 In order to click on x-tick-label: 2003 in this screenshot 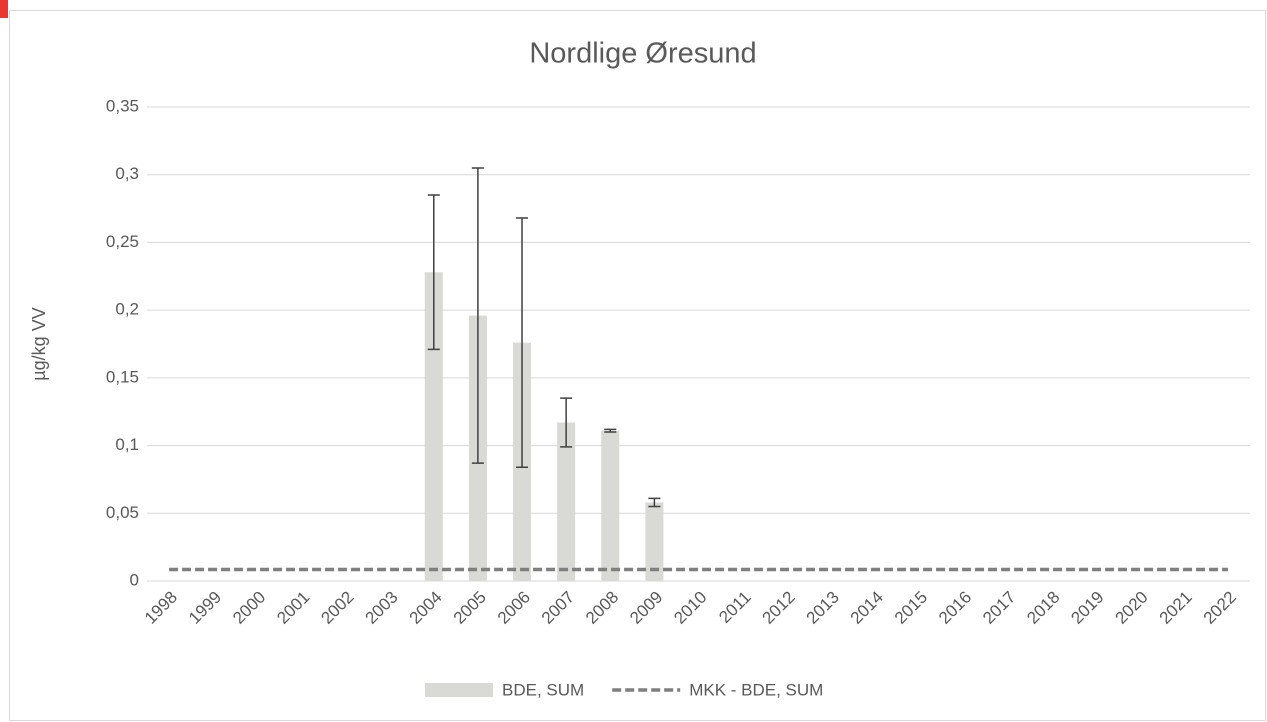, I will do `click(381, 608)`.